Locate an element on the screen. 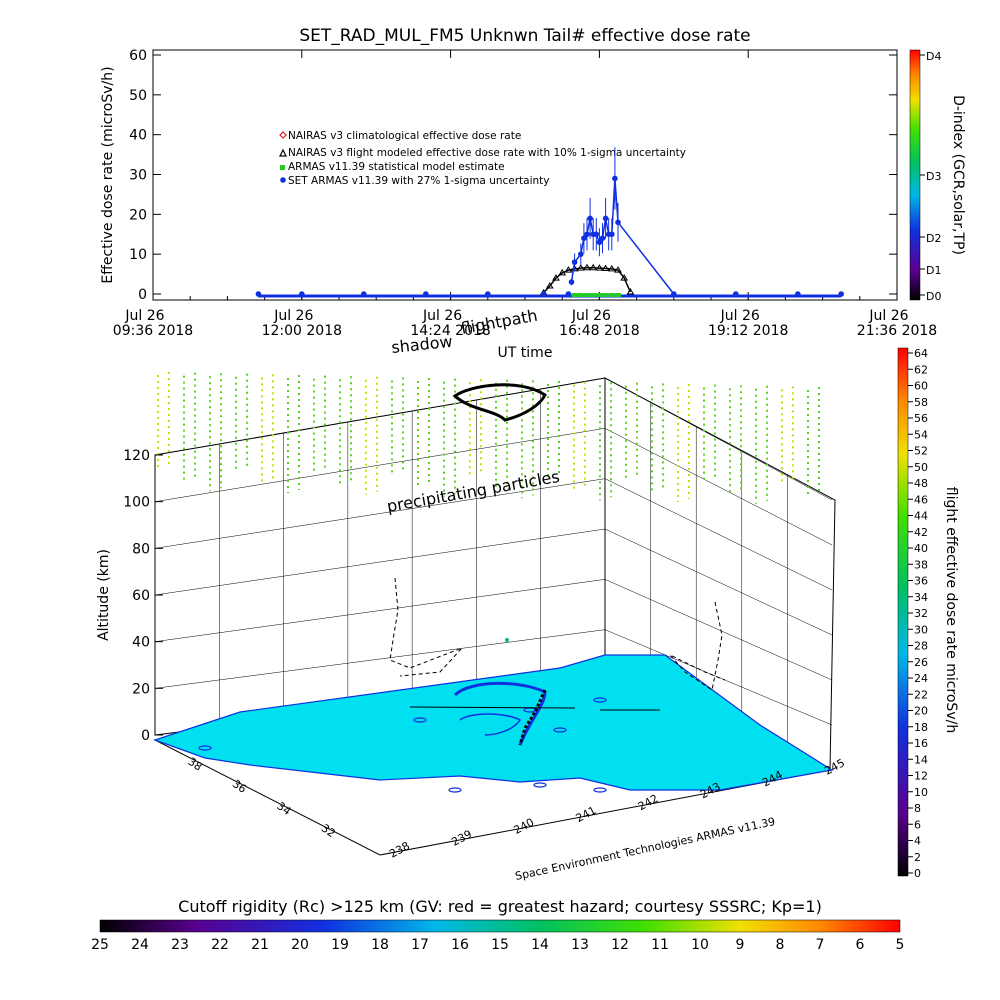  cutoff-rigidity-surface is located at coordinates (493, 715).